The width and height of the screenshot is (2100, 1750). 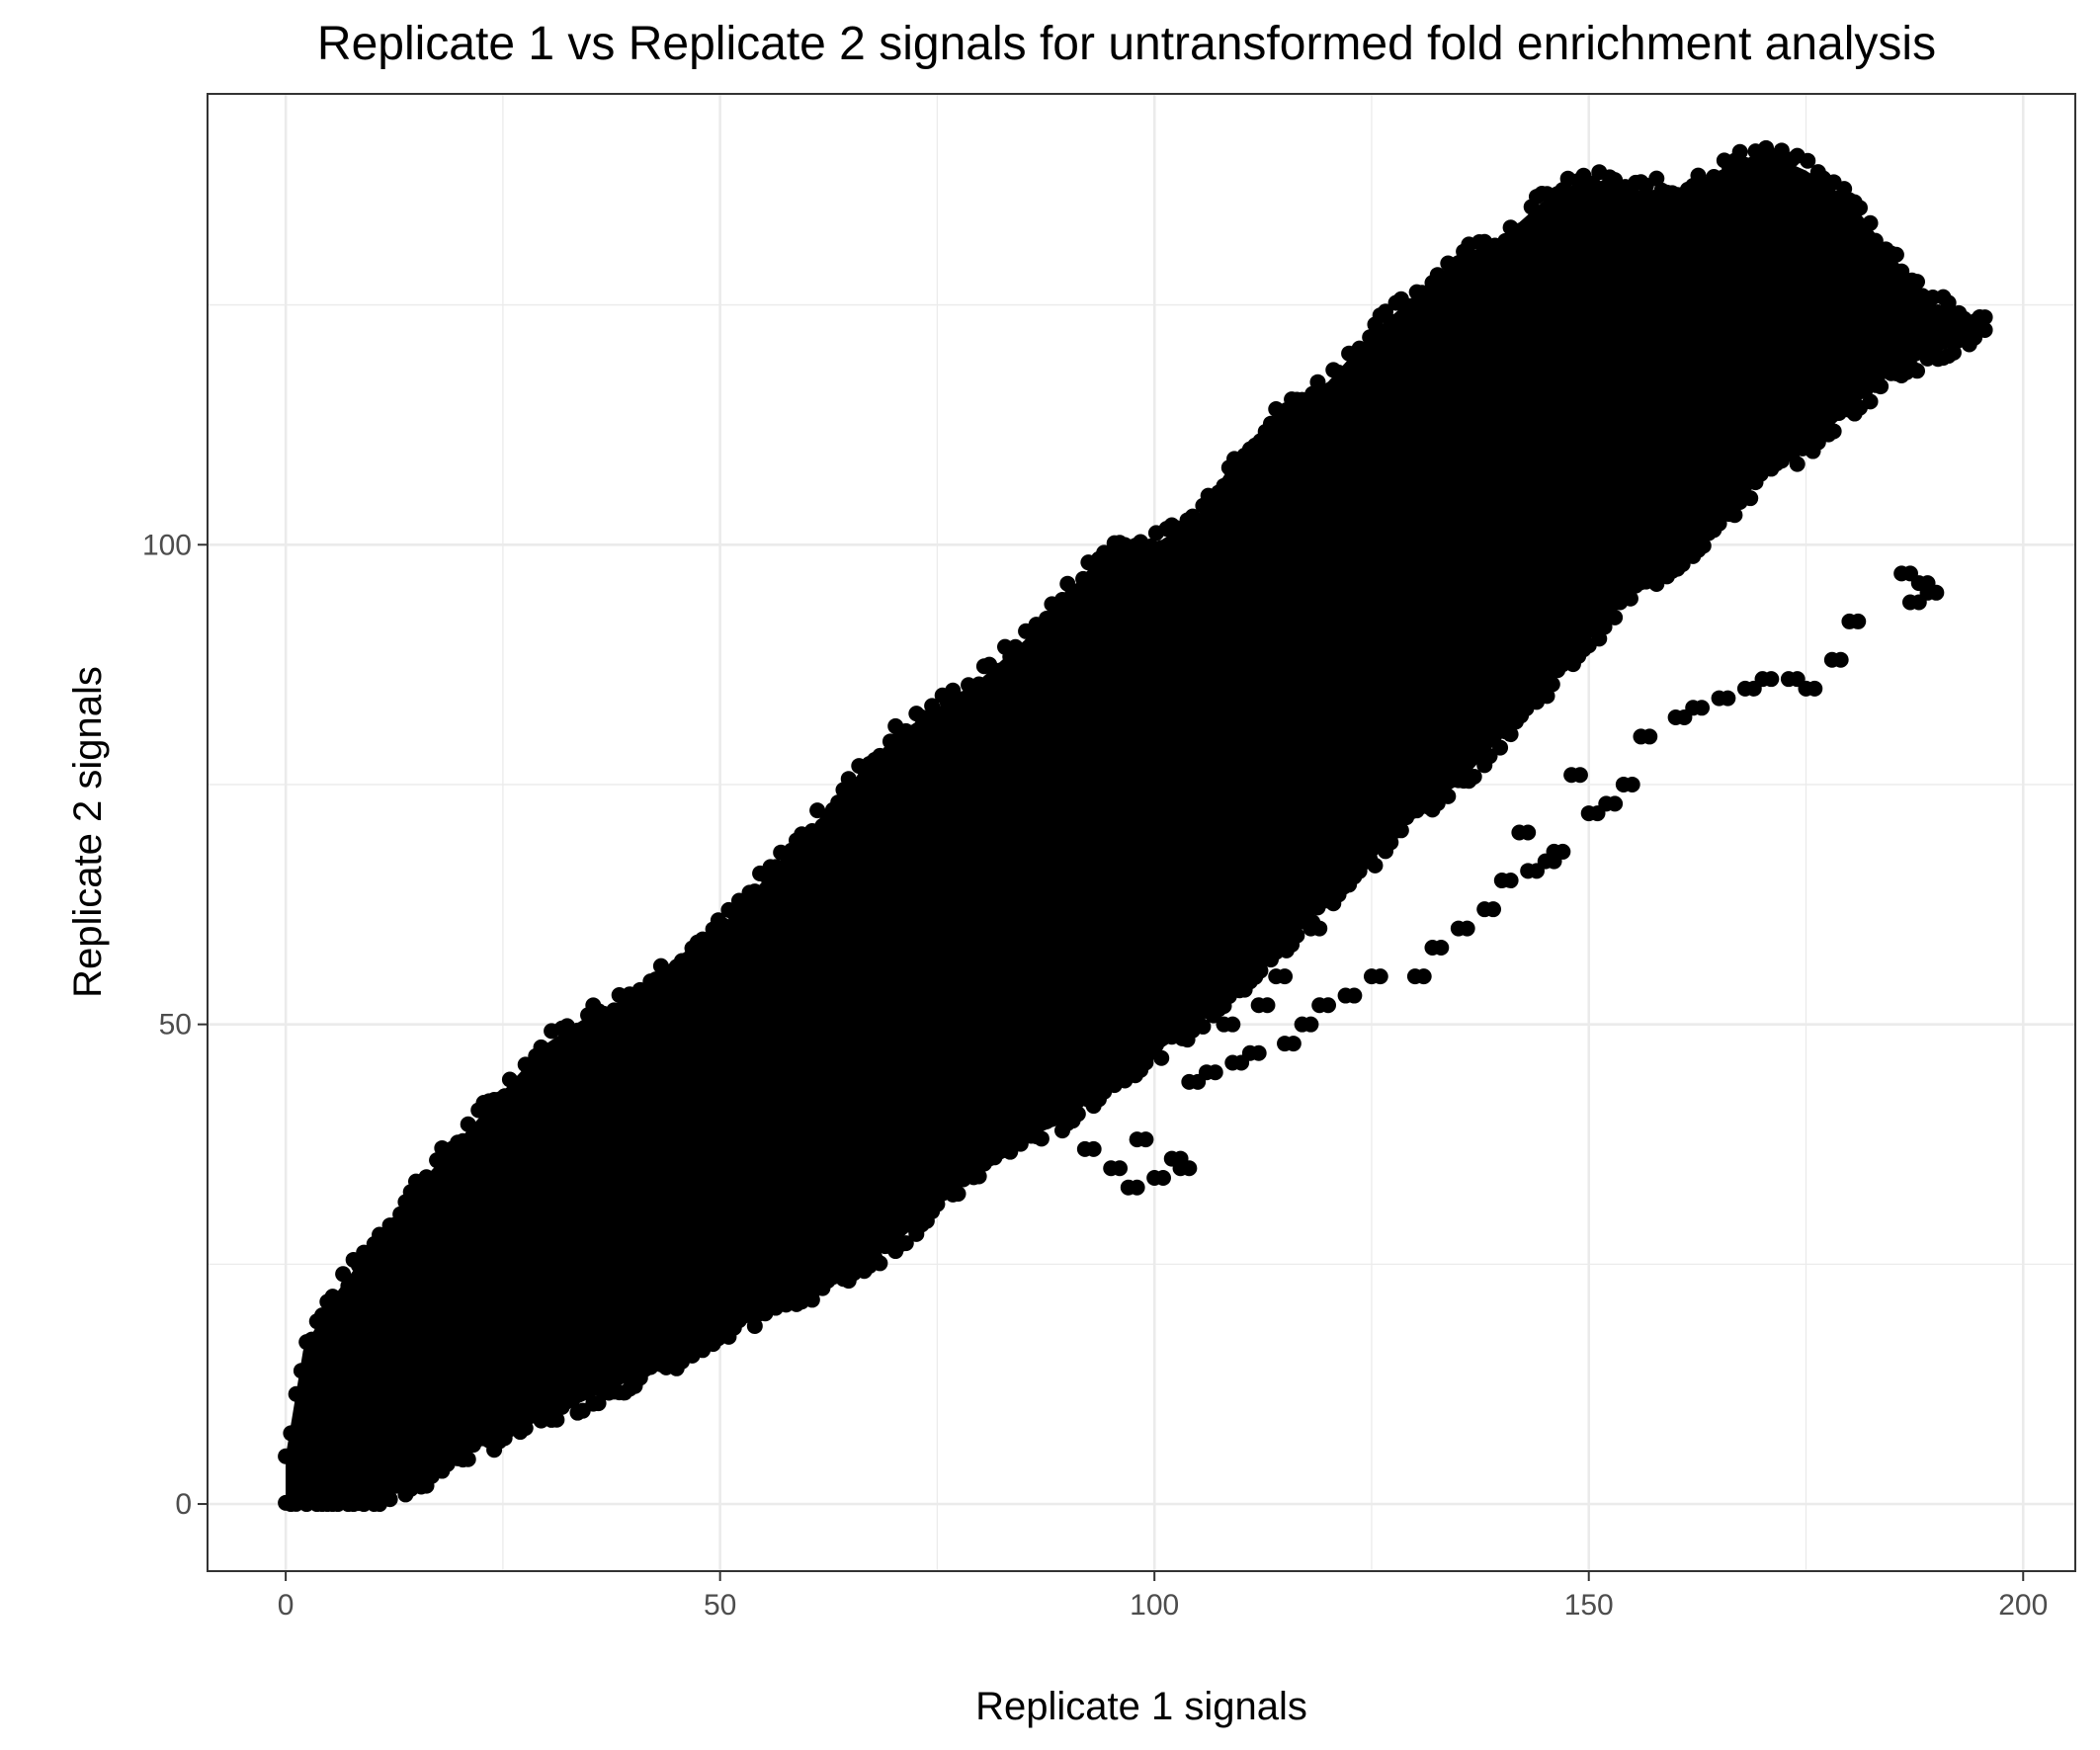 I want to click on x-tick-label: 200, so click(x=2023, y=1605).